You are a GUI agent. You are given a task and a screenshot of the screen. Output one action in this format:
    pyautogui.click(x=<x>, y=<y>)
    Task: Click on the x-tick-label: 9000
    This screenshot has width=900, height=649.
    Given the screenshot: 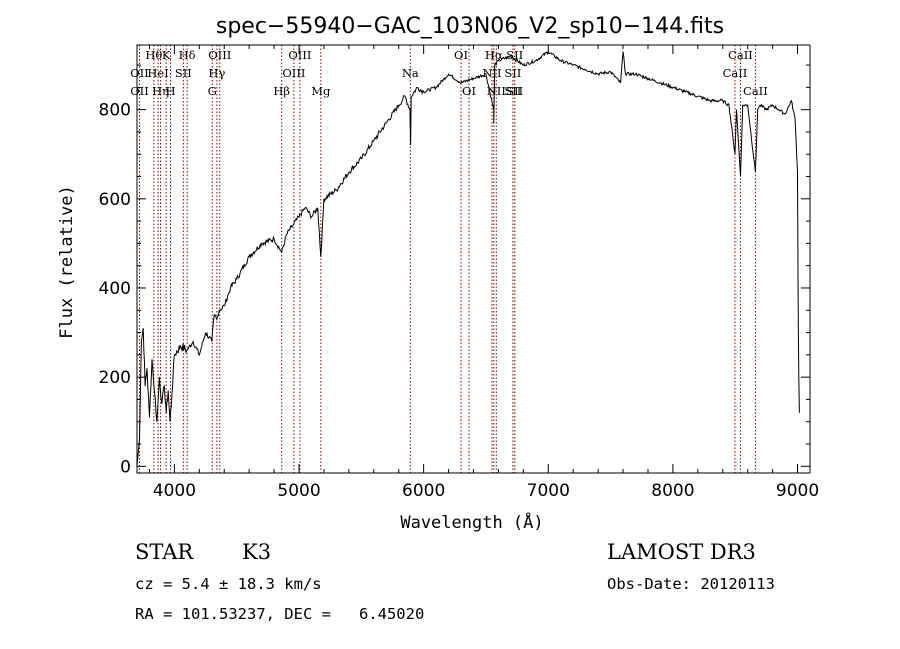 What is the action you would take?
    pyautogui.click(x=797, y=491)
    